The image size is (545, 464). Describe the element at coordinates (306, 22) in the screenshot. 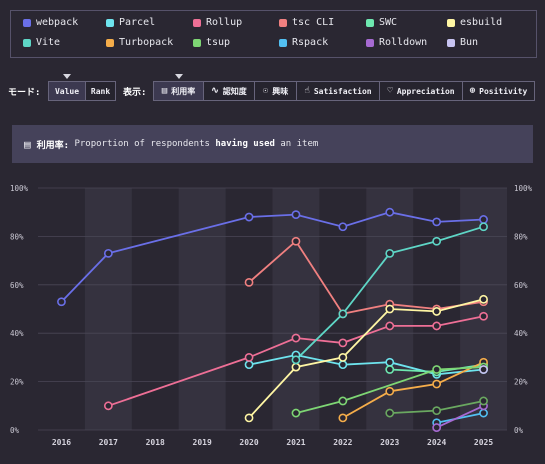

I see `legend-item-tsc-cli: tsc CLI` at that location.